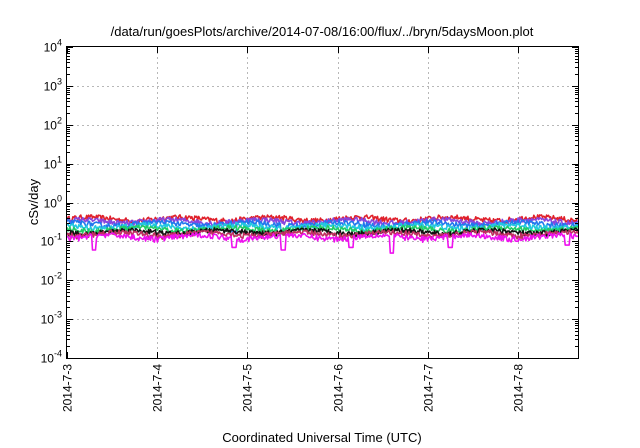 The height and width of the screenshot is (448, 640). What do you see at coordinates (53, 163) in the screenshot?
I see `y-tick-label: 10¹` at bounding box center [53, 163].